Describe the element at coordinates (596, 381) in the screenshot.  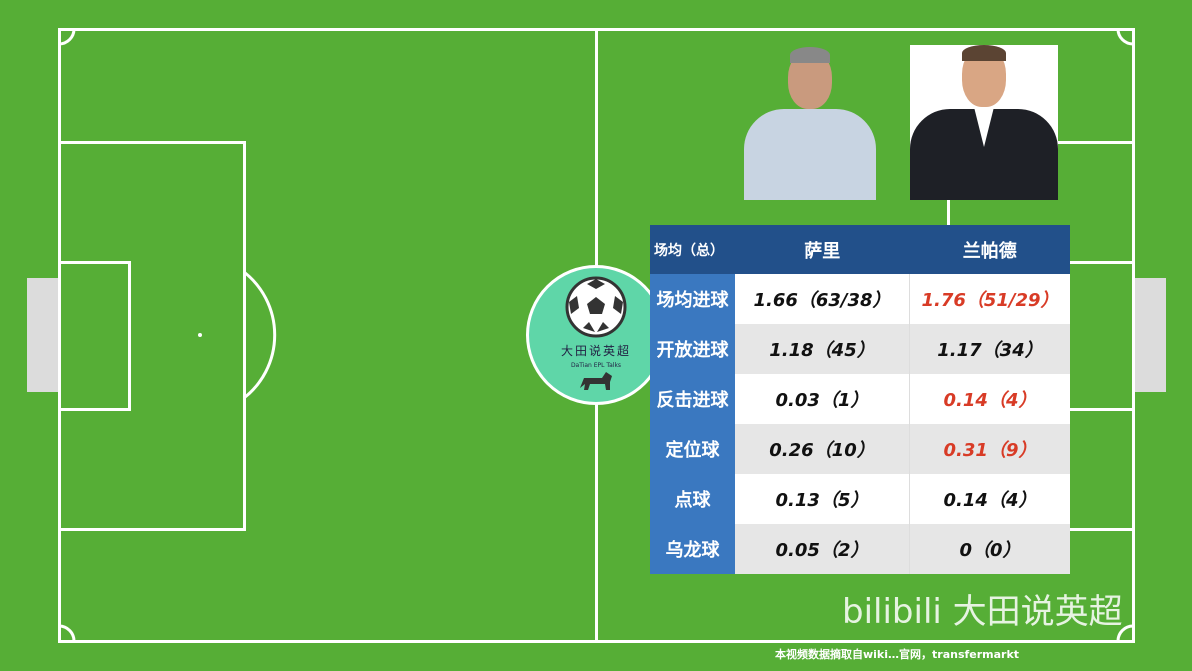
I see `lion-icon` at that location.